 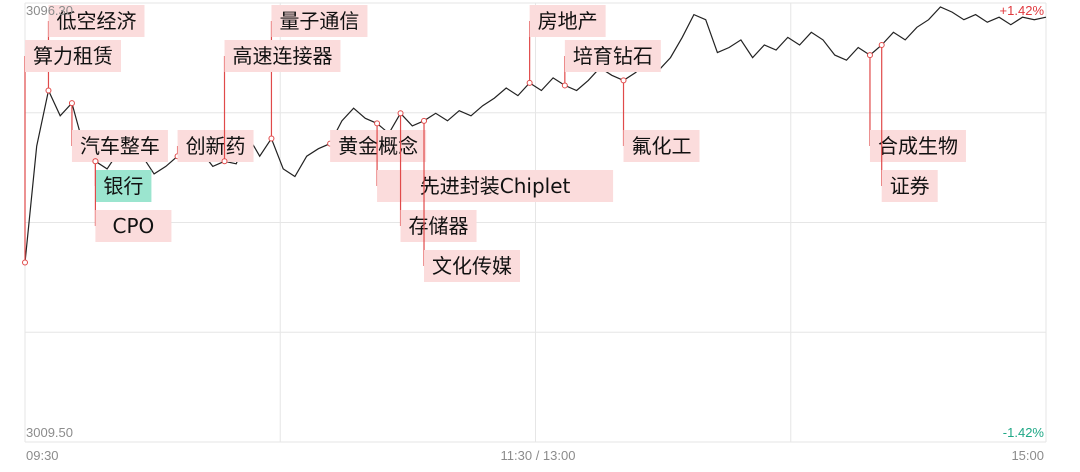 I want to click on annotation-label: 量子通信, so click(x=319, y=21).